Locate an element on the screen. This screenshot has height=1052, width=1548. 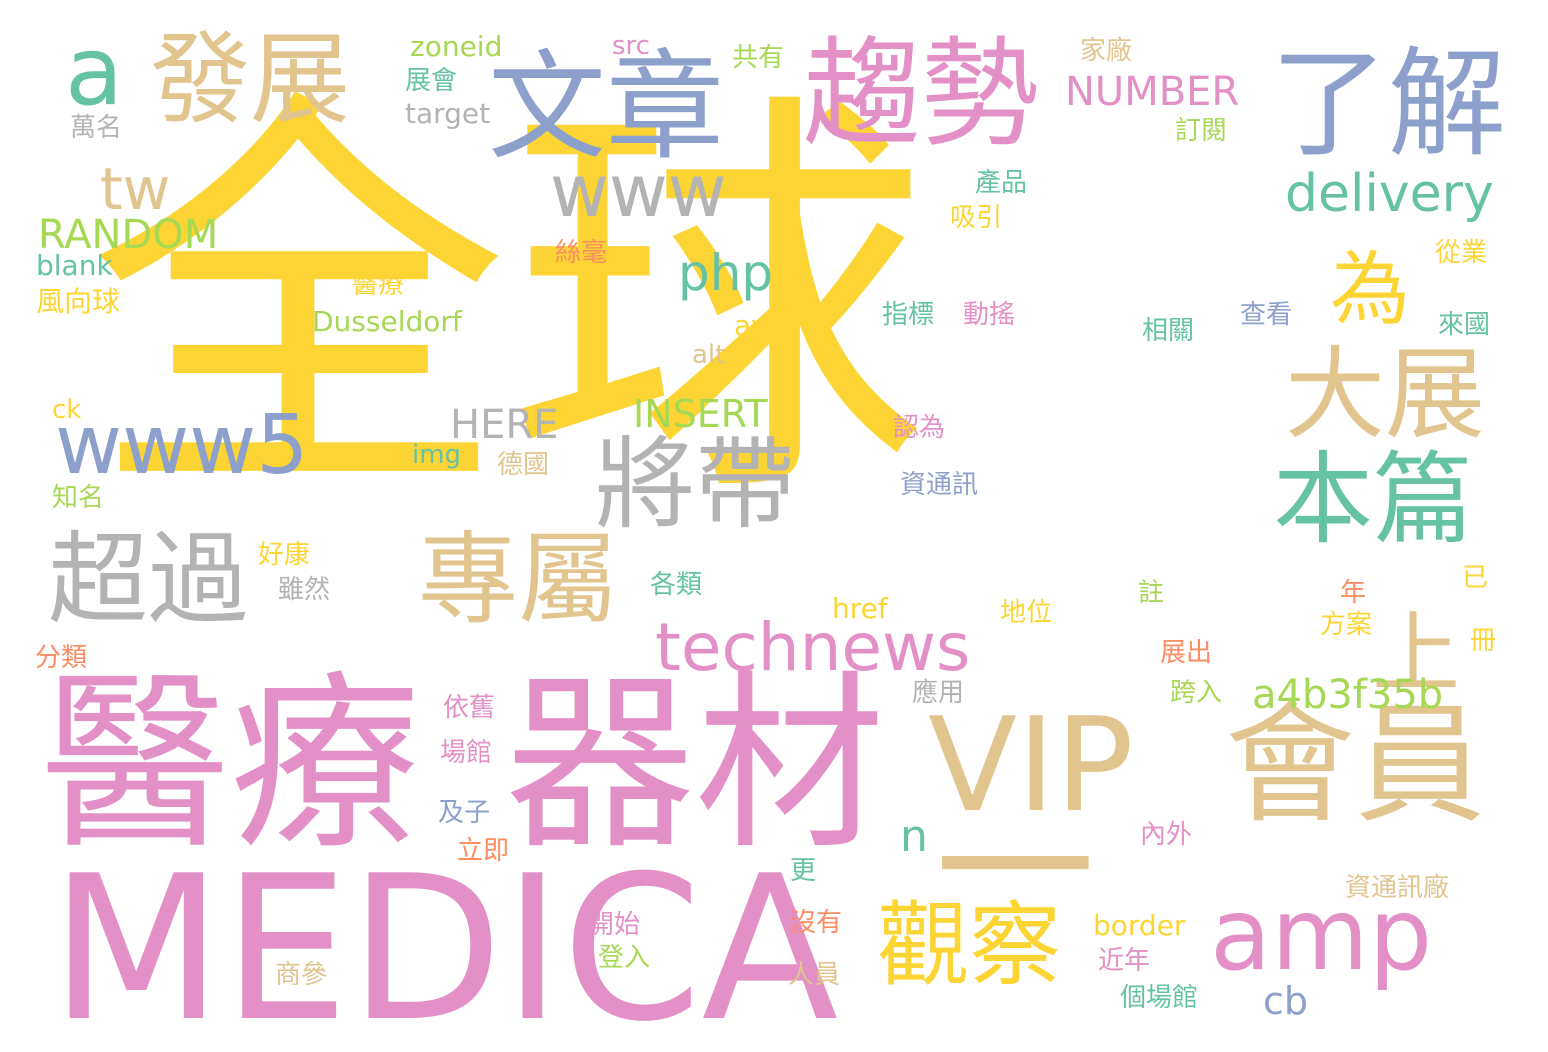
word-zhu: 註 is located at coordinates (1151, 593).